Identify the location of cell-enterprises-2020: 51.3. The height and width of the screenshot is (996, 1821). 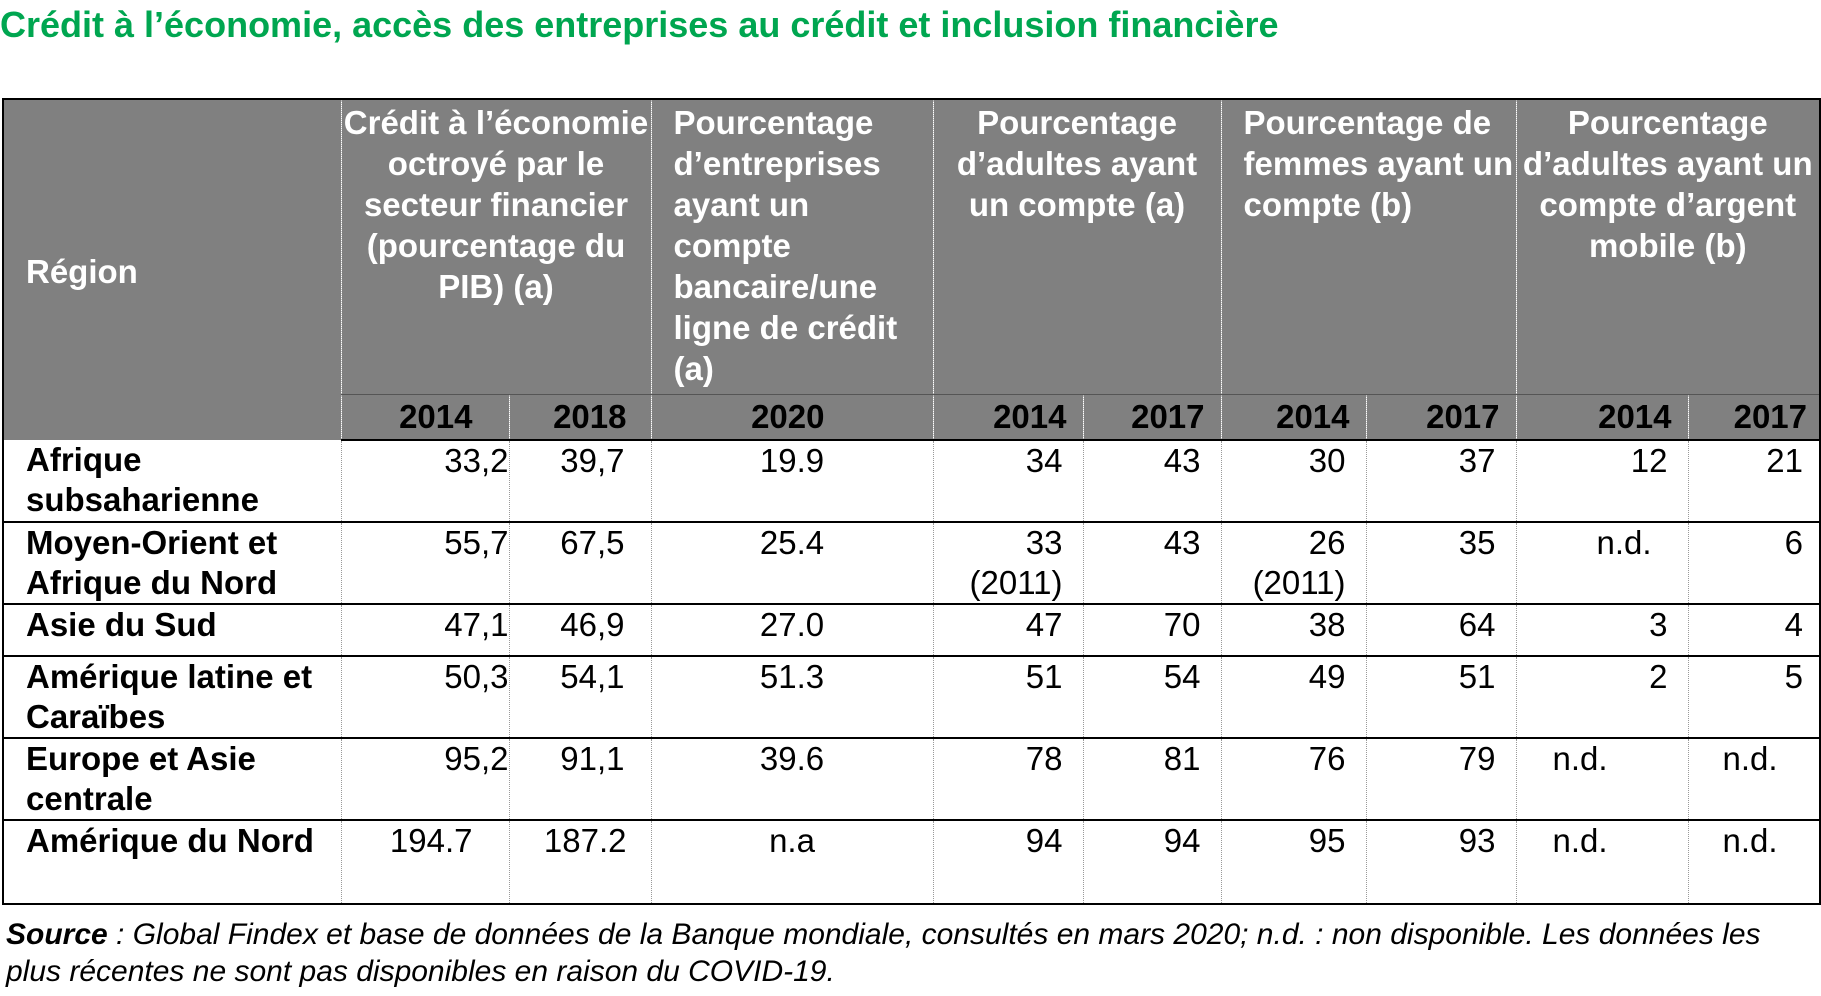
(792, 697).